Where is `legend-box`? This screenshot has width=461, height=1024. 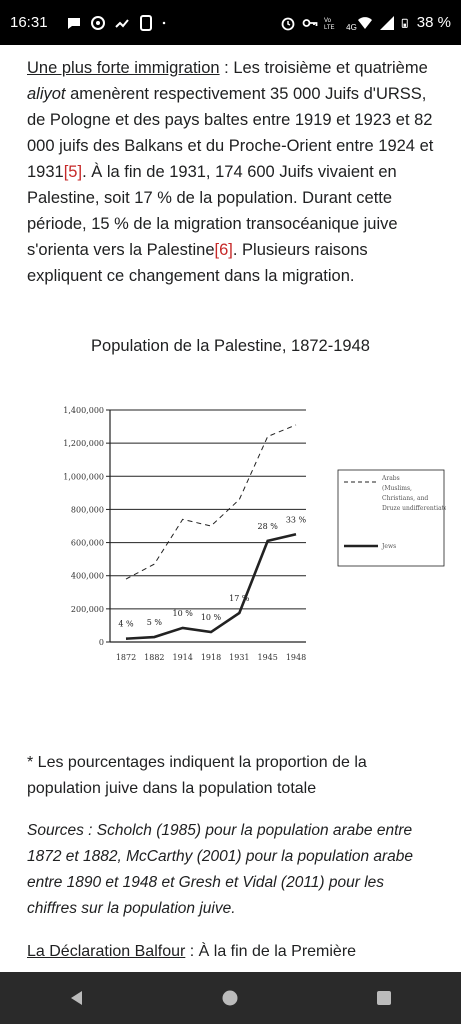 legend-box is located at coordinates (391, 518).